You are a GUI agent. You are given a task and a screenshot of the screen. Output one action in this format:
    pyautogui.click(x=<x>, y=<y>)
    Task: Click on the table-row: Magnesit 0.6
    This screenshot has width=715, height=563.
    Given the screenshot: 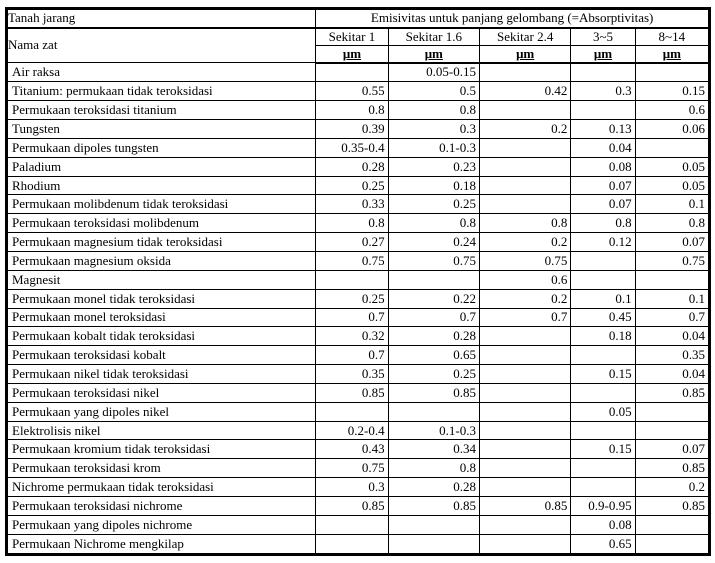 What is the action you would take?
    pyautogui.click(x=358, y=279)
    